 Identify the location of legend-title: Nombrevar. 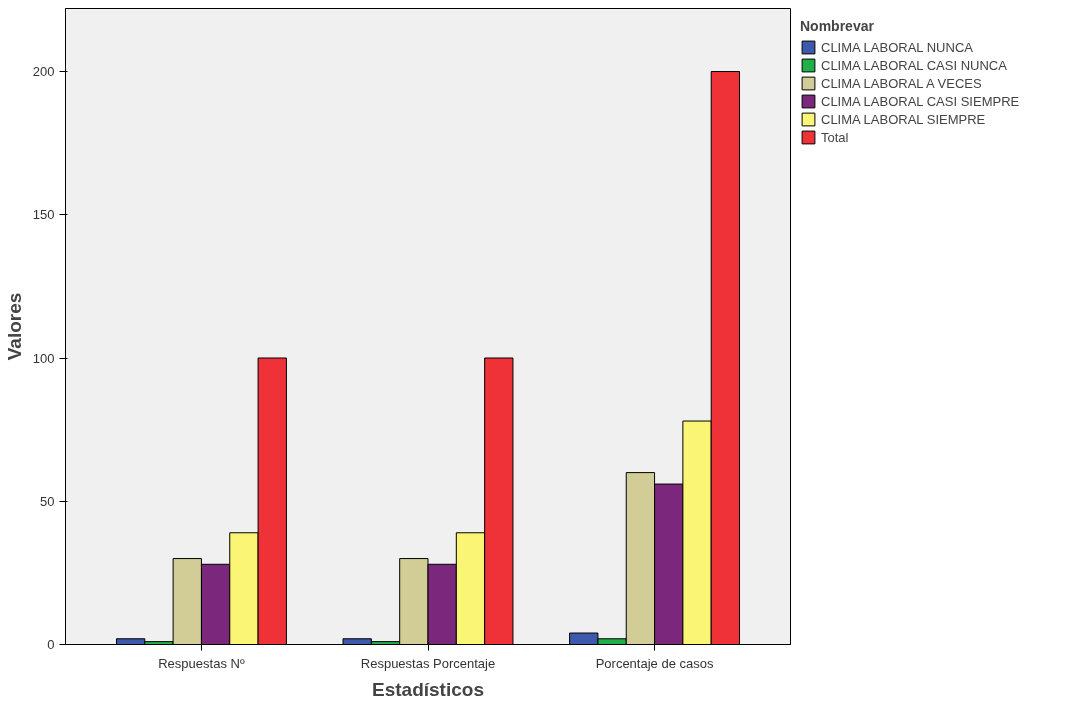
(837, 26).